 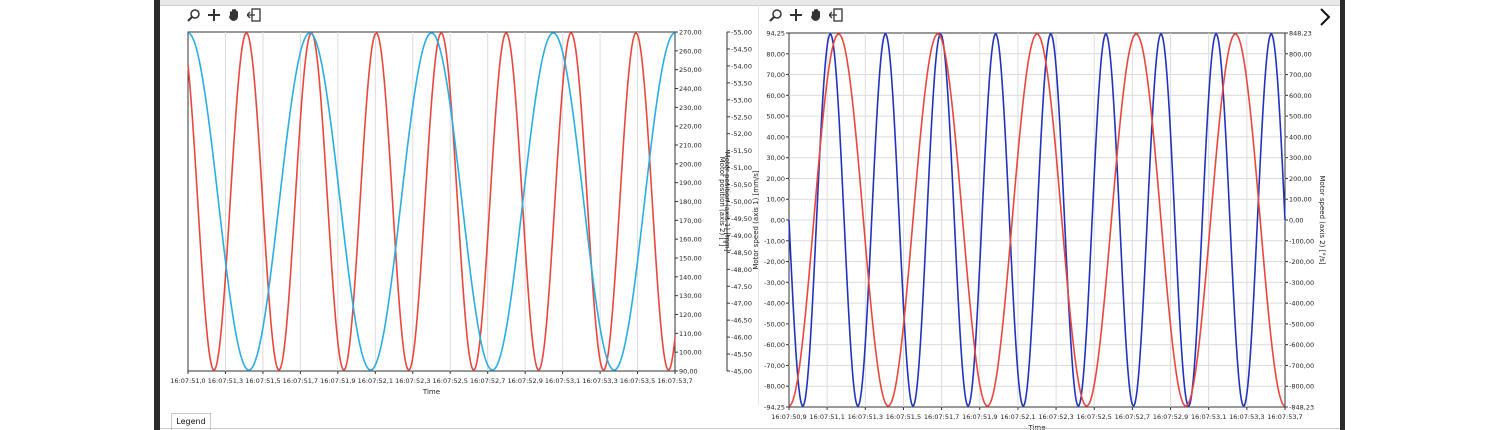 I want to click on y-tick-label-right1: 270,00, so click(x=690, y=33).